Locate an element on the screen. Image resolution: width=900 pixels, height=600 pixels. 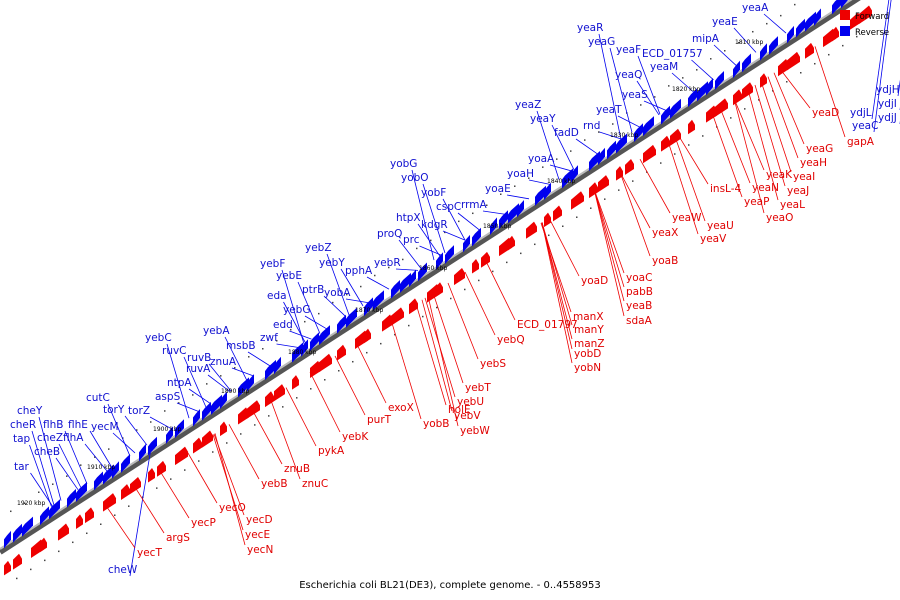
gene-label-yebB: yebB is located at coordinates (274, 484).